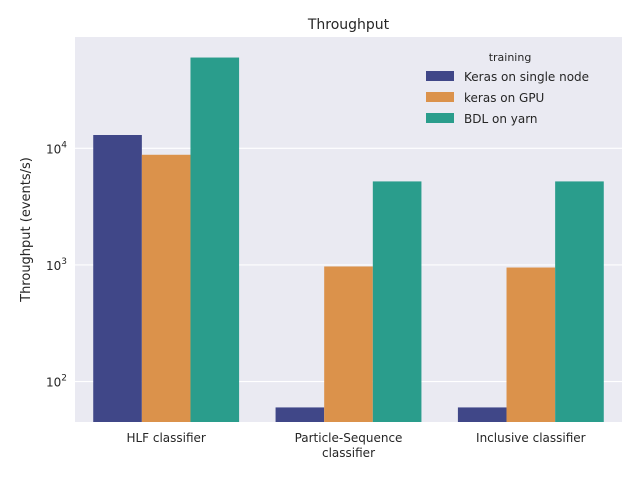 The width and height of the screenshot is (640, 480). What do you see at coordinates (349, 438) in the screenshot?
I see `x-tick-label: Particle-Sequence` at bounding box center [349, 438].